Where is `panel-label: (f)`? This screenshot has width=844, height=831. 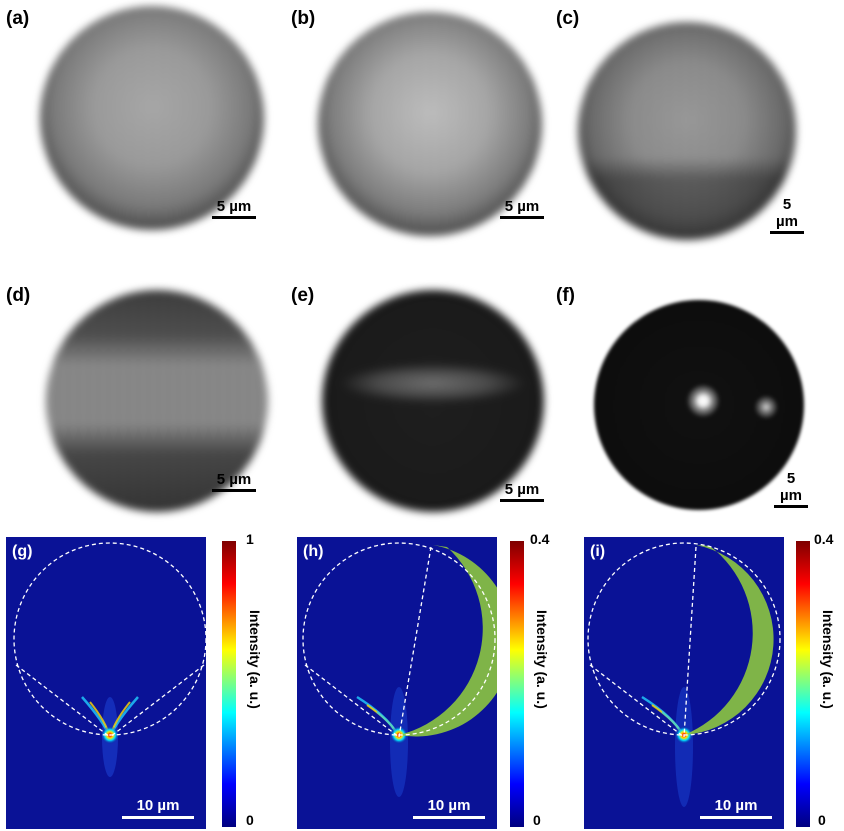 panel-label: (f) is located at coordinates (565, 295).